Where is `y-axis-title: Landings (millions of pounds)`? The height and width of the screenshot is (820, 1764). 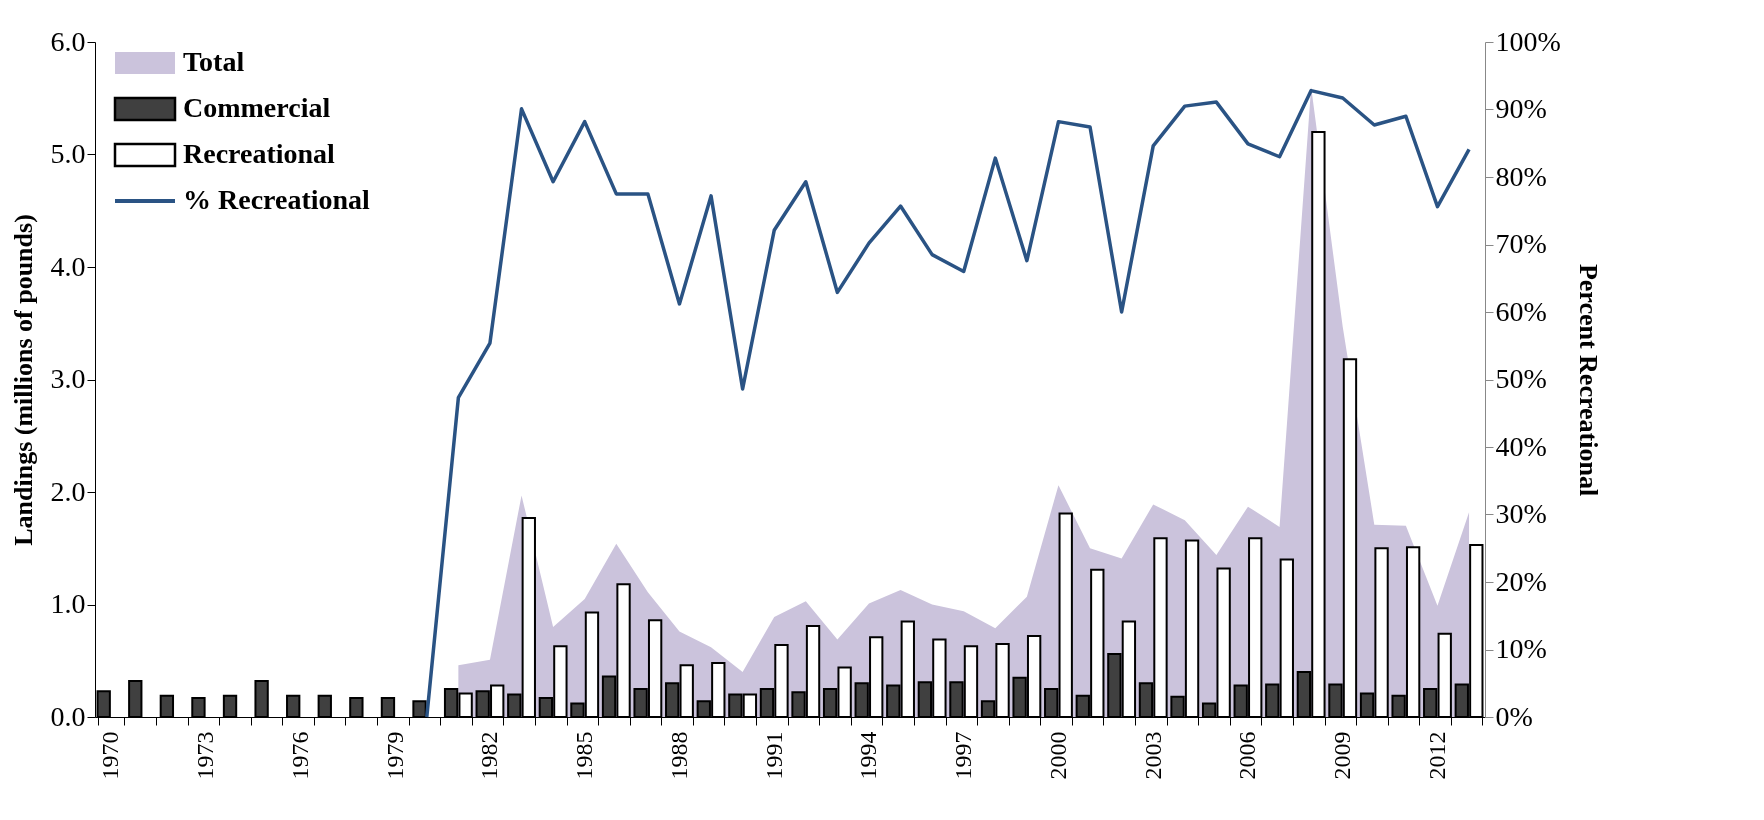 y-axis-title: Landings (millions of pounds) is located at coordinates (23, 380).